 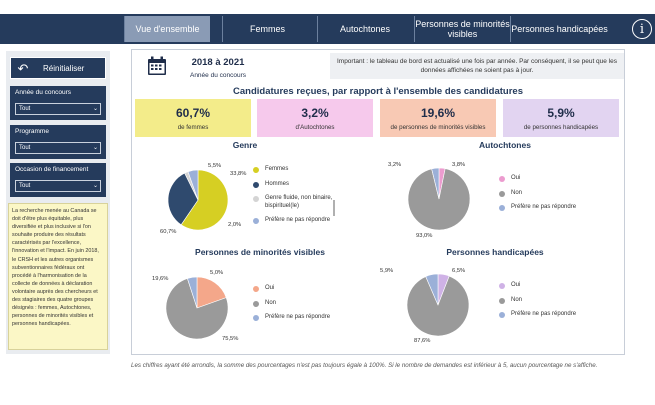 I want to click on calendar-icon, so click(x=157, y=65).